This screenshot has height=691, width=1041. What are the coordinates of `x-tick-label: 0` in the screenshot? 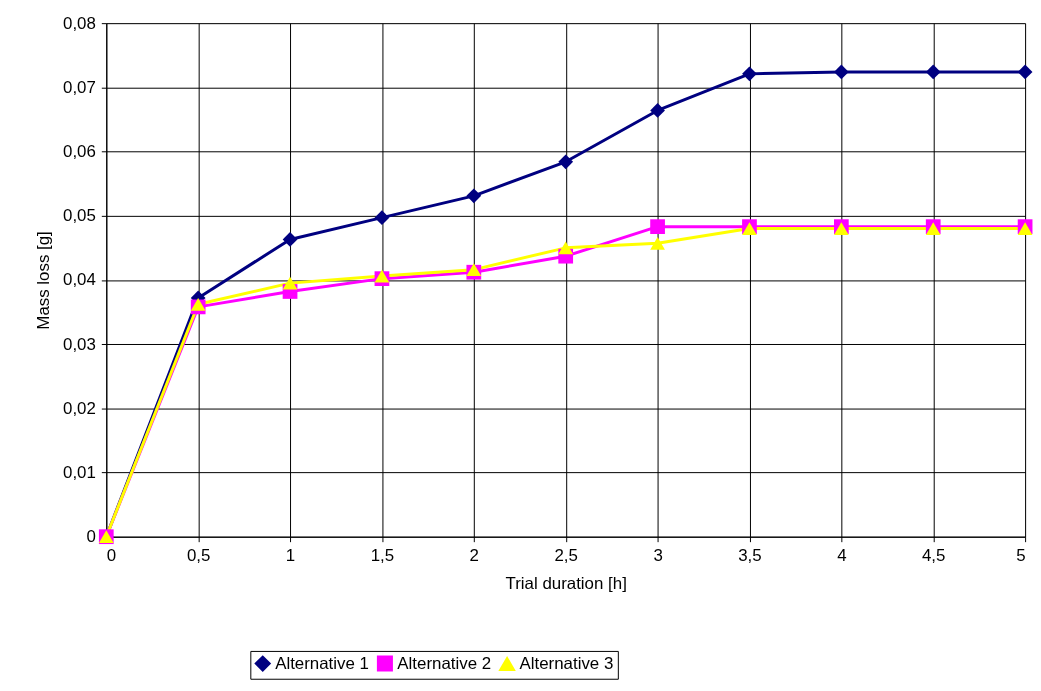 It's located at (111, 556).